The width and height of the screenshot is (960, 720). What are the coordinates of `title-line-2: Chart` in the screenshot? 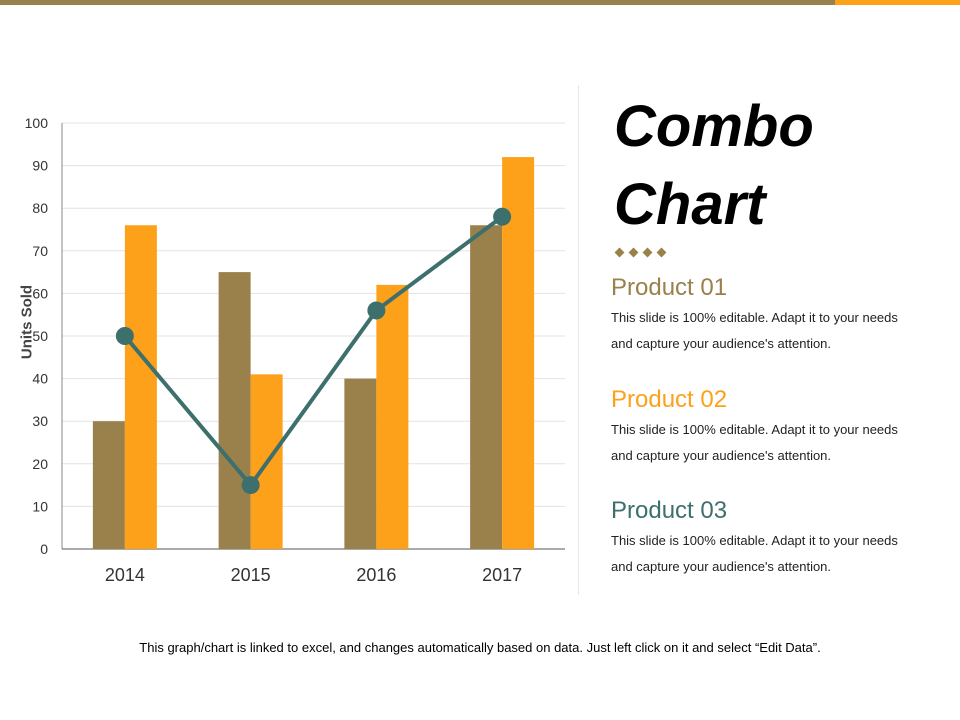 It's located at (690, 204).